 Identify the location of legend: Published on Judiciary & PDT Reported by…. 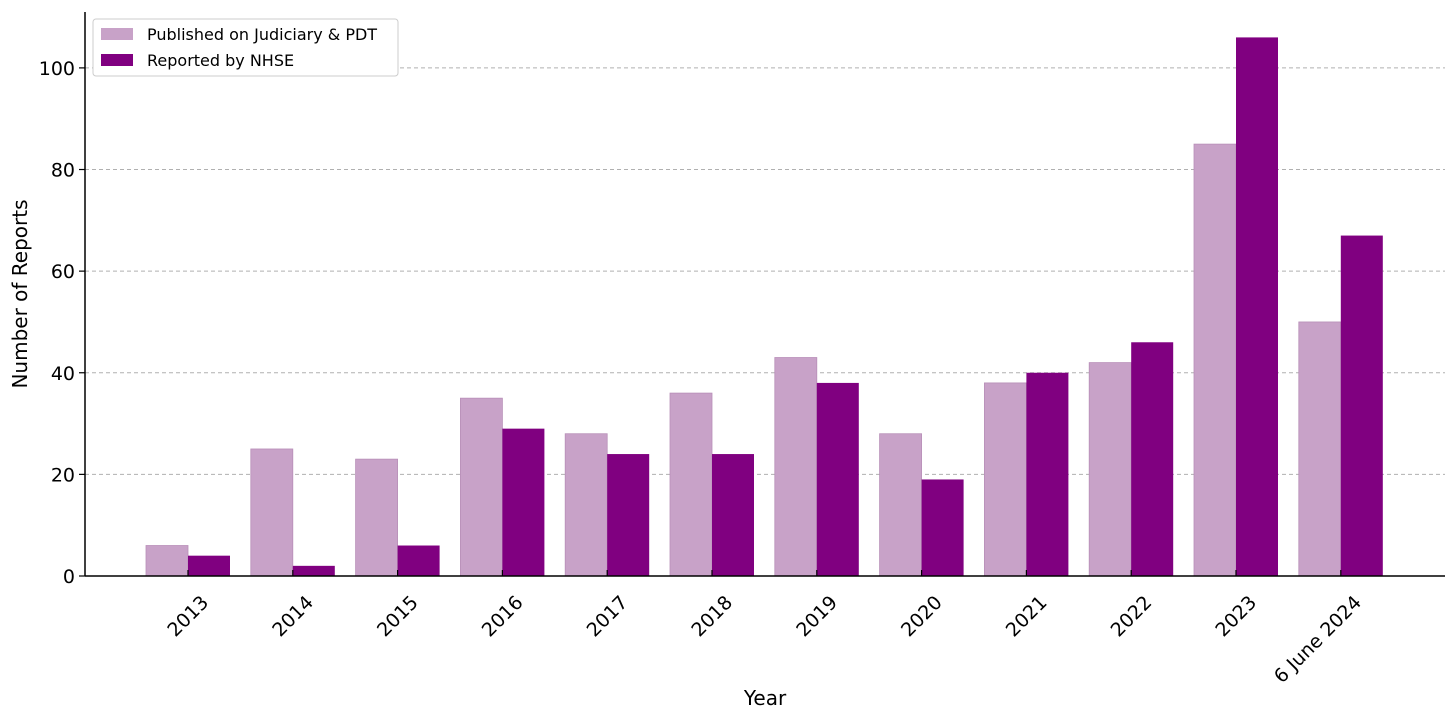
(245, 47).